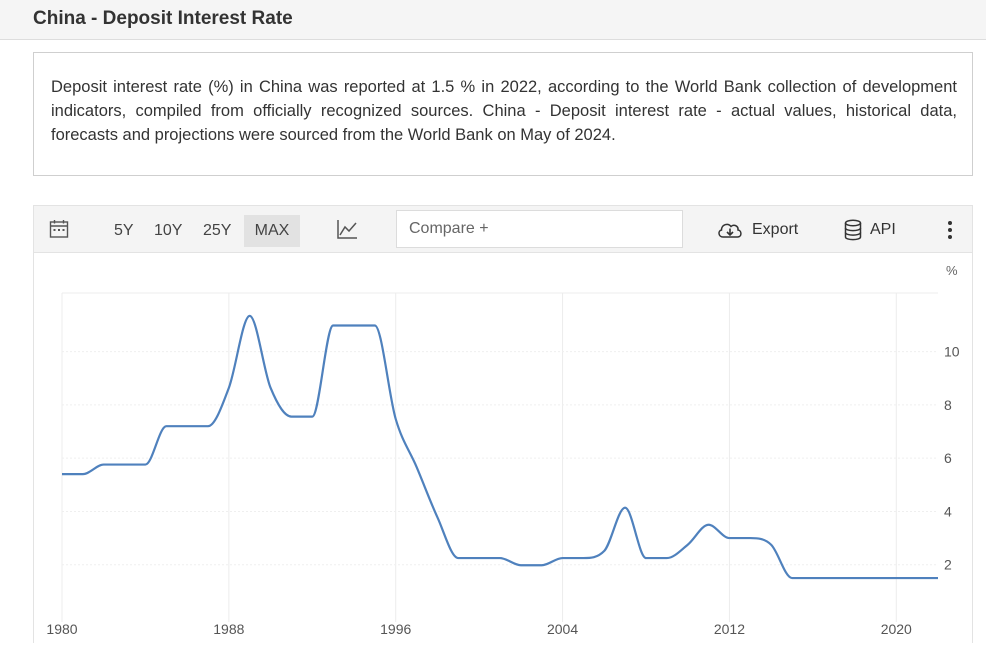  I want to click on y-unit-label: %, so click(952, 270).